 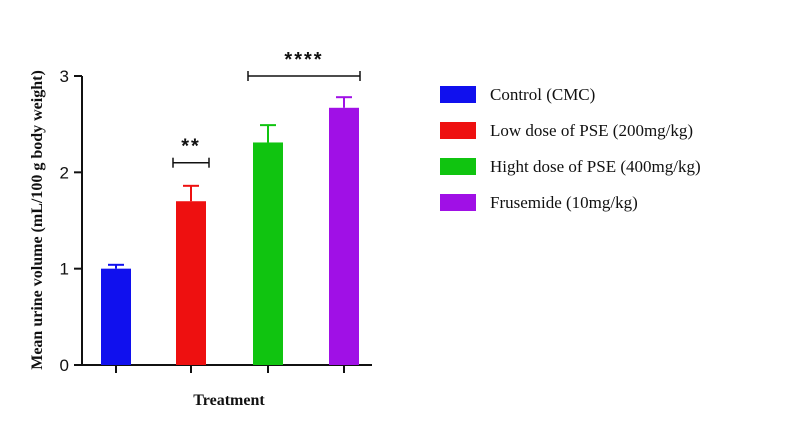 I want to click on legend-label: Hight dose of PSE (400mg/kg), so click(x=595, y=166).